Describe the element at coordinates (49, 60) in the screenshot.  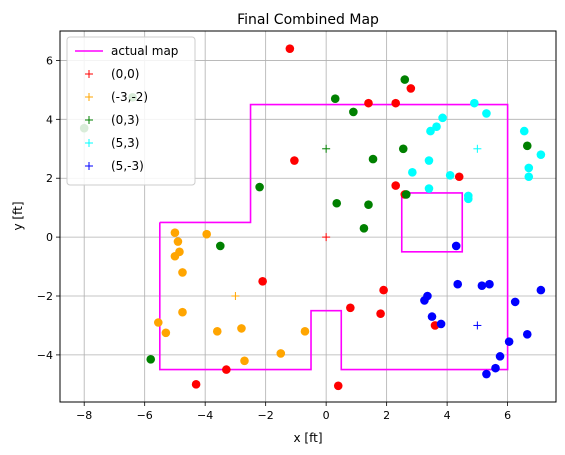
I see `y-tick-label: 6` at that location.